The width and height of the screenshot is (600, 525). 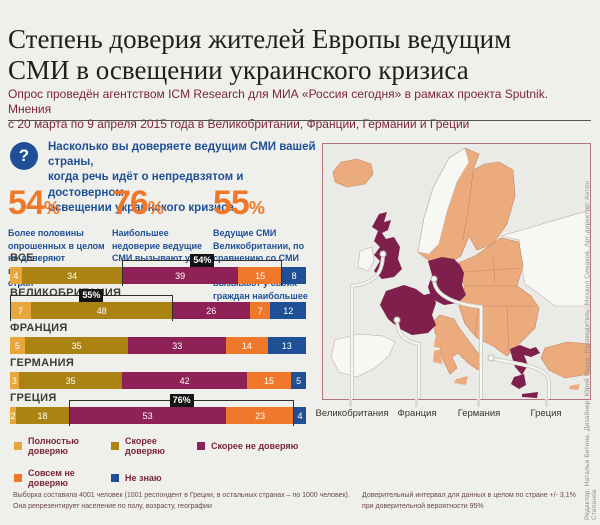 What do you see at coordinates (72, 275) in the screenshot?
I see `bar-segment-value: 34` at bounding box center [72, 275].